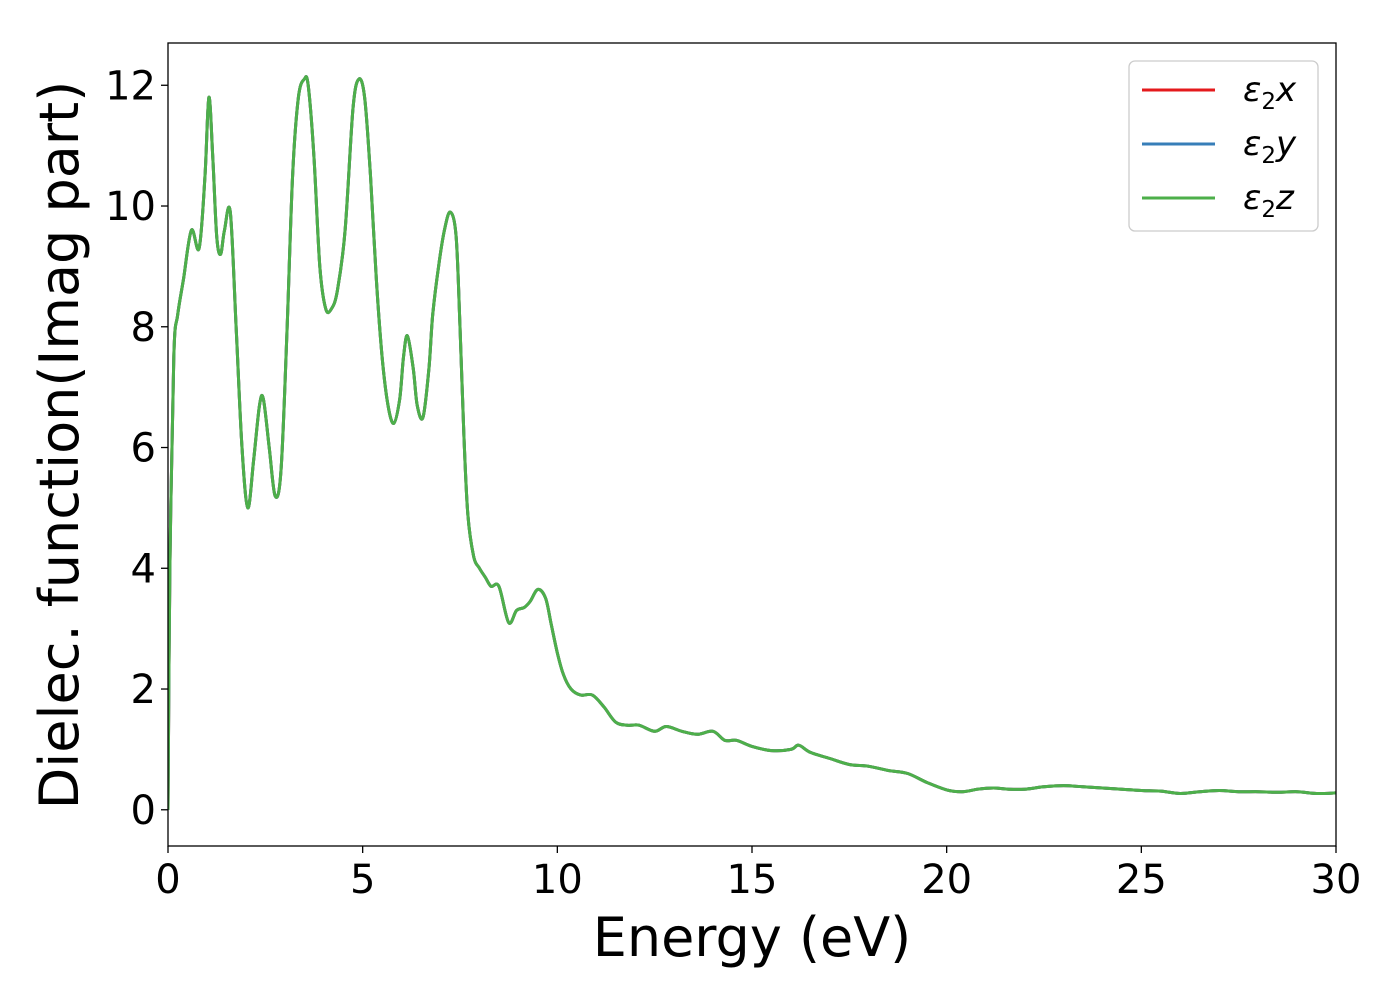  I want to click on y-tick-label: 10, so click(130, 207).